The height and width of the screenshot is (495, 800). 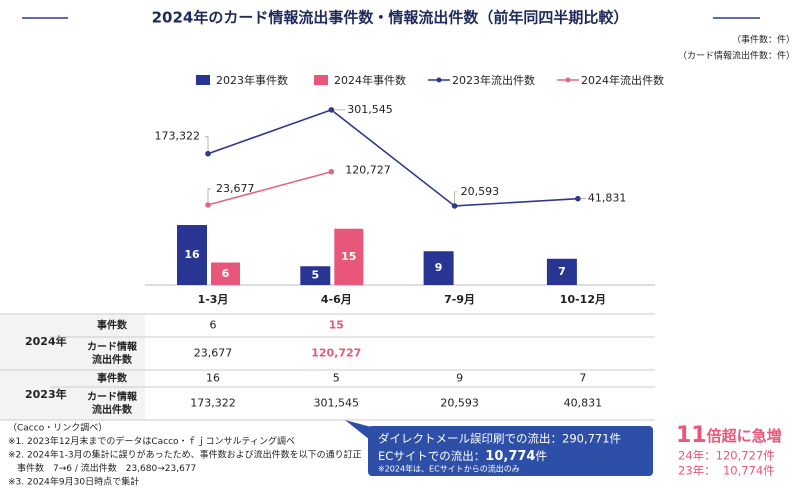 I want to click on table-cell: 15, so click(x=336, y=325).